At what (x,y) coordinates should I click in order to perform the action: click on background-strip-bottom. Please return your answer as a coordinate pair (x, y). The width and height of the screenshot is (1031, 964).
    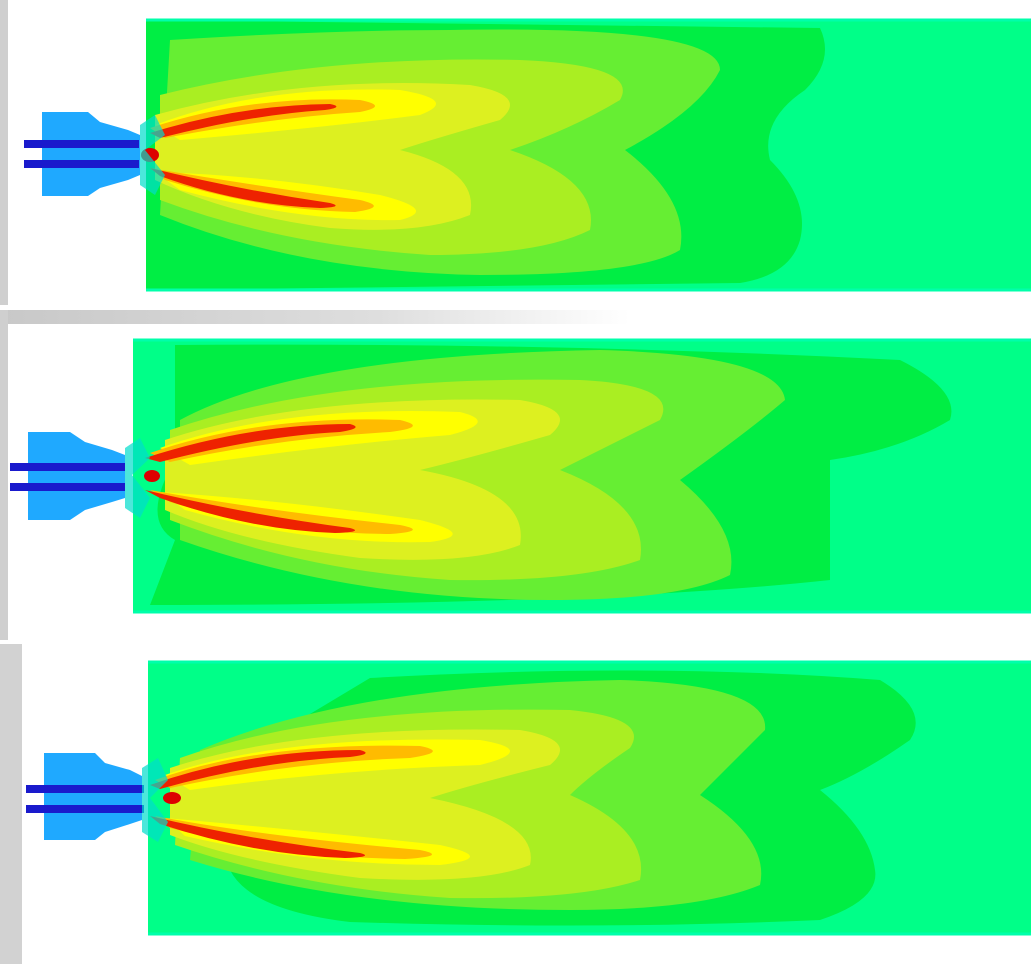
    Looking at the image, I should click on (11, 804).